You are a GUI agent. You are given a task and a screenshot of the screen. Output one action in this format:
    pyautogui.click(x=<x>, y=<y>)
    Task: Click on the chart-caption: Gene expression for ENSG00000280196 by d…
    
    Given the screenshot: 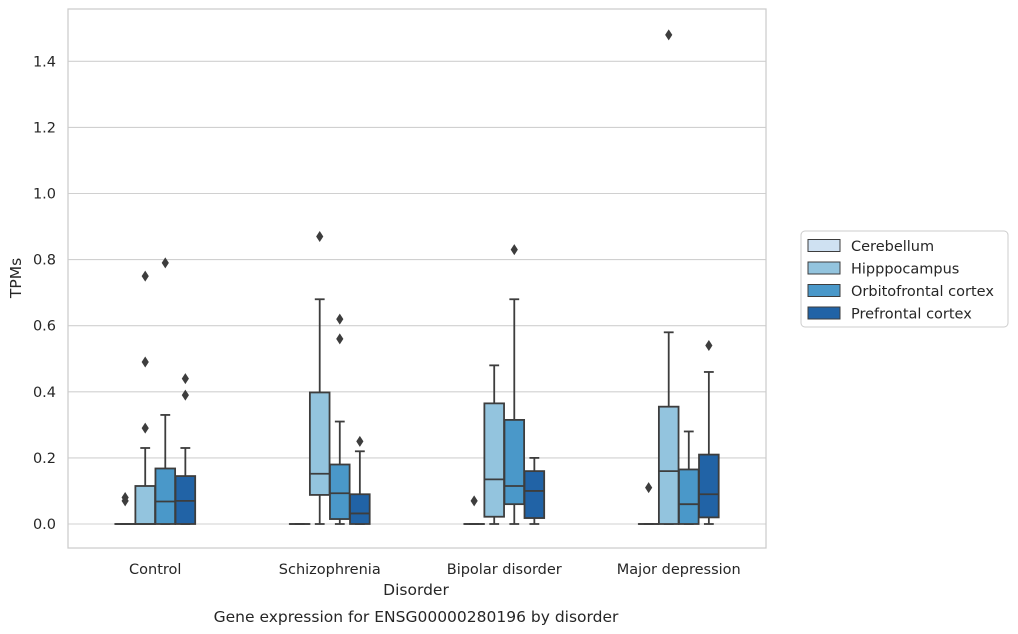 What is the action you would take?
    pyautogui.click(x=416, y=617)
    